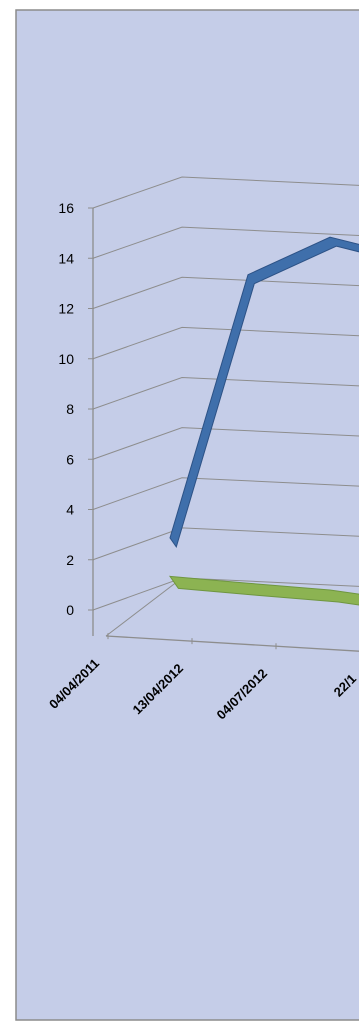 This screenshot has width=359, height=1028. I want to click on y-tick-label: 12, so click(66, 309).